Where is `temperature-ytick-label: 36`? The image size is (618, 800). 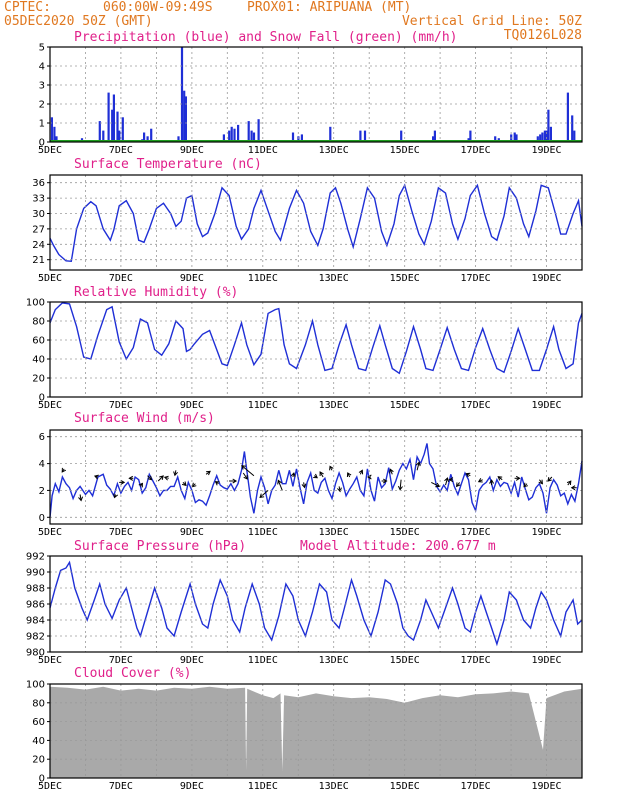 temperature-ytick-label: 36 is located at coordinates (38, 183).